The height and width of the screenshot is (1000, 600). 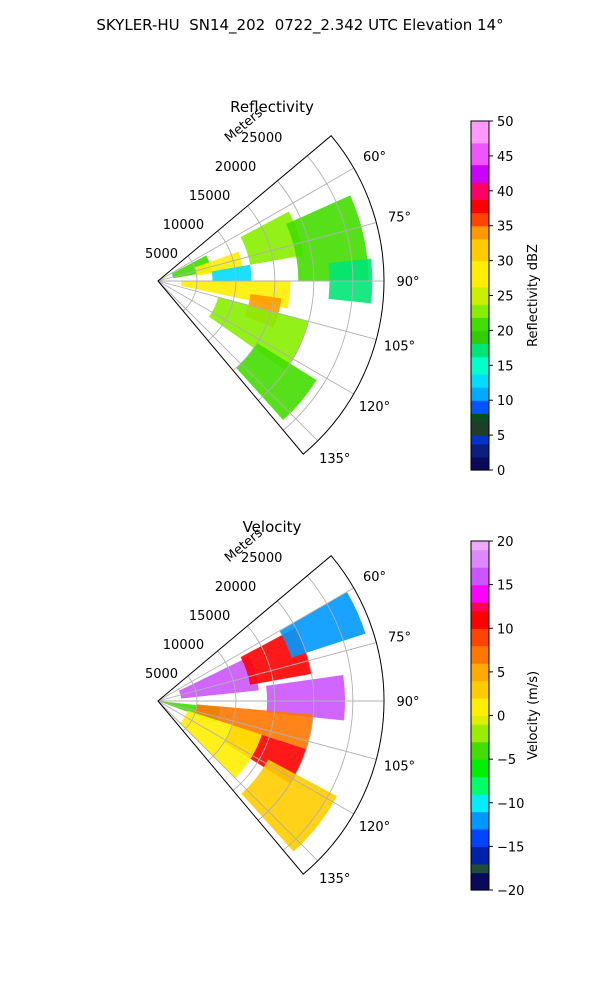 What do you see at coordinates (505, 122) in the screenshot?
I see `refl-colorbar-tick-label-10: 50` at bounding box center [505, 122].